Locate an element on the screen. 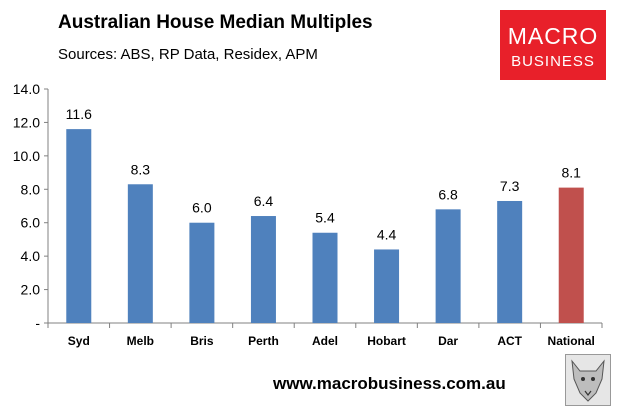  y-tick-label: 2.0 is located at coordinates (31, 290).